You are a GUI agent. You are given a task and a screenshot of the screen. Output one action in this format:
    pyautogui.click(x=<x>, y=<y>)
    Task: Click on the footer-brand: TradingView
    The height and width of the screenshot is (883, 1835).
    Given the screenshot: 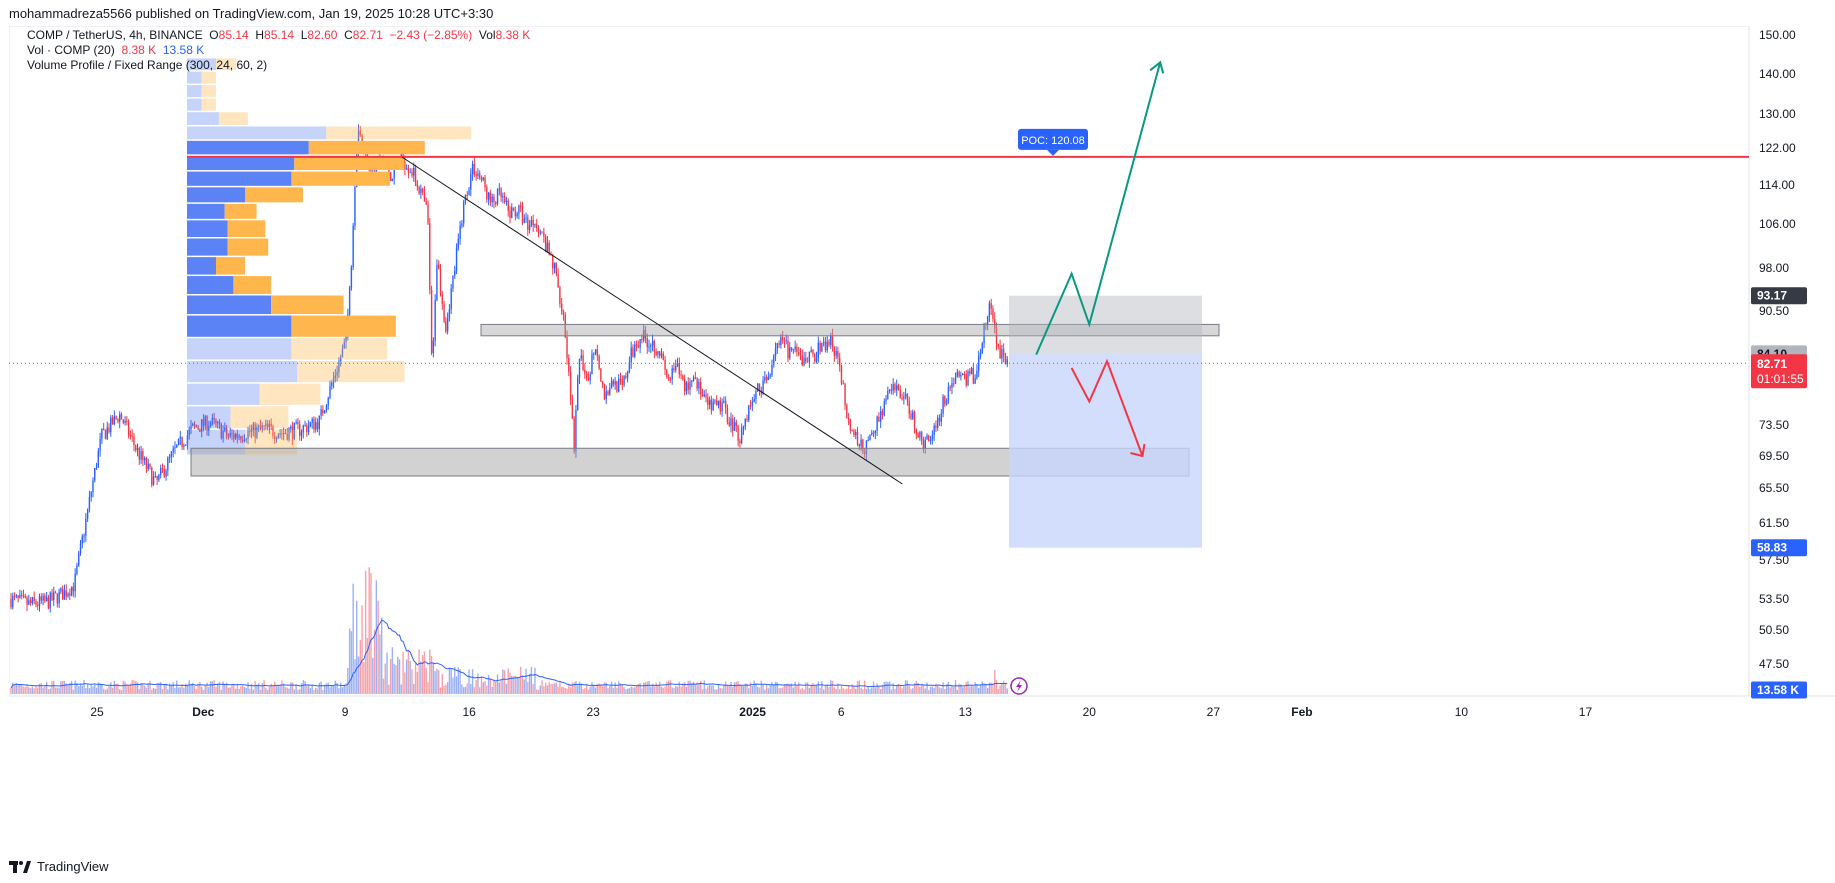 What is the action you would take?
    pyautogui.click(x=73, y=866)
    